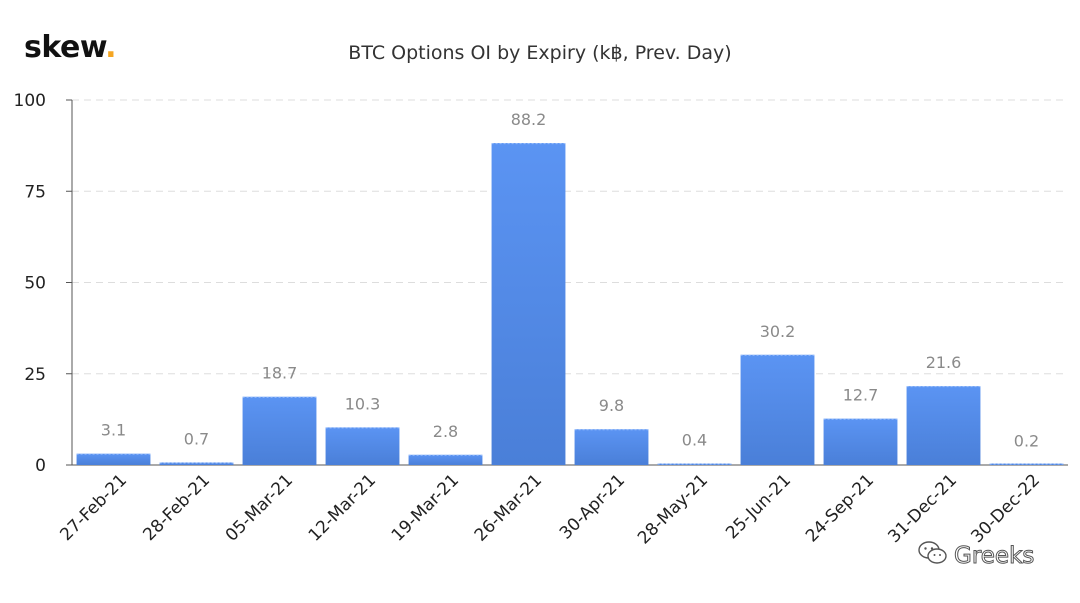 Image resolution: width=1080 pixels, height=603 pixels. What do you see at coordinates (1005, 508) in the screenshot?
I see `x-tick-label: 30-Dec-22` at bounding box center [1005, 508].